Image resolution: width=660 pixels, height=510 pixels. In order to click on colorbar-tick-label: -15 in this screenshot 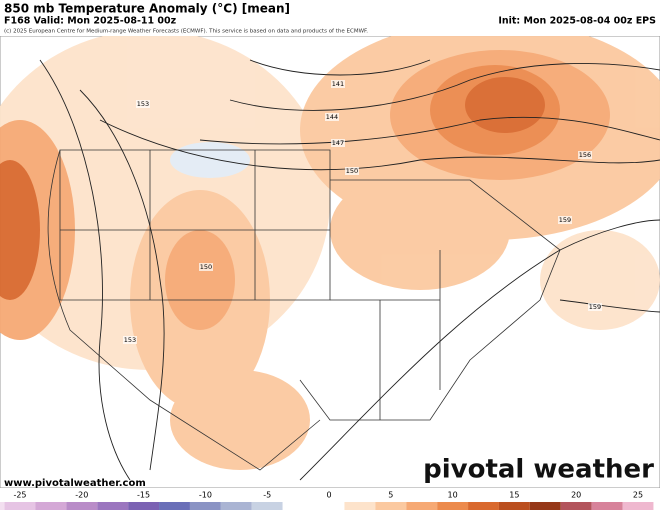, I will do `click(143, 495)`.